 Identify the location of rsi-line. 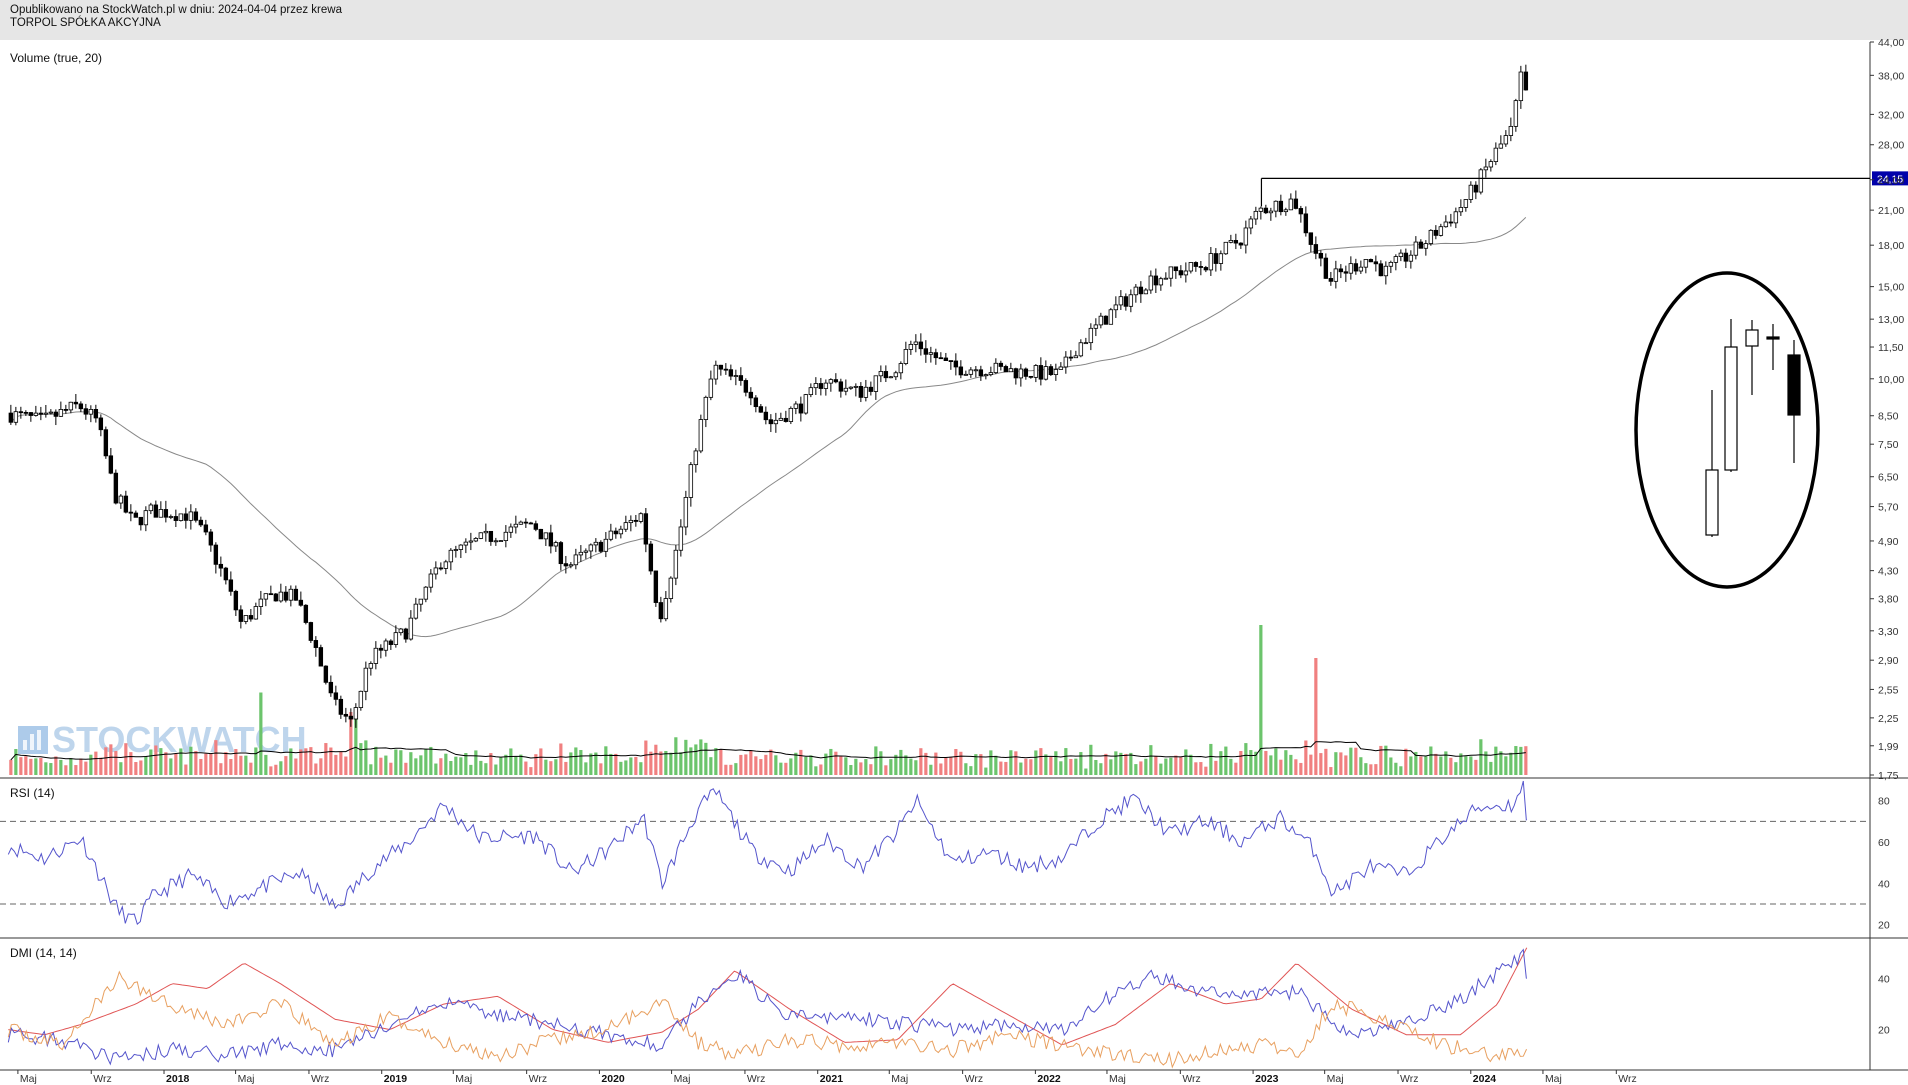
(767, 852).